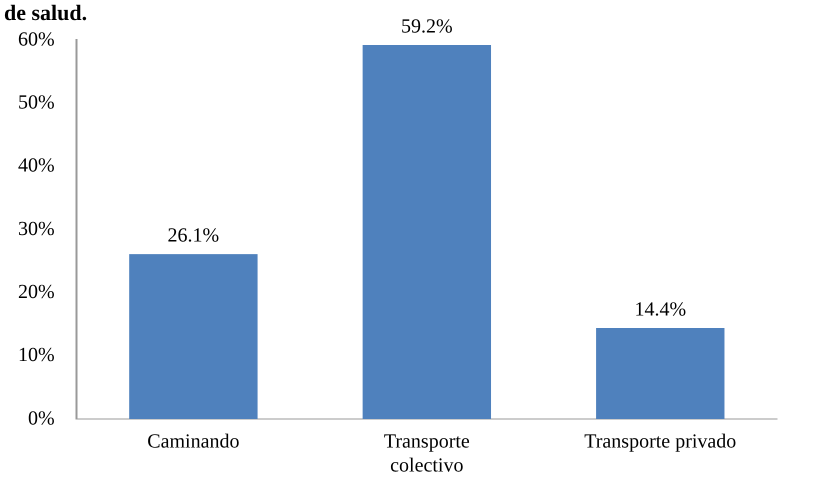  Describe the element at coordinates (46, 13) in the screenshot. I see `chart-title: de salud.` at that location.